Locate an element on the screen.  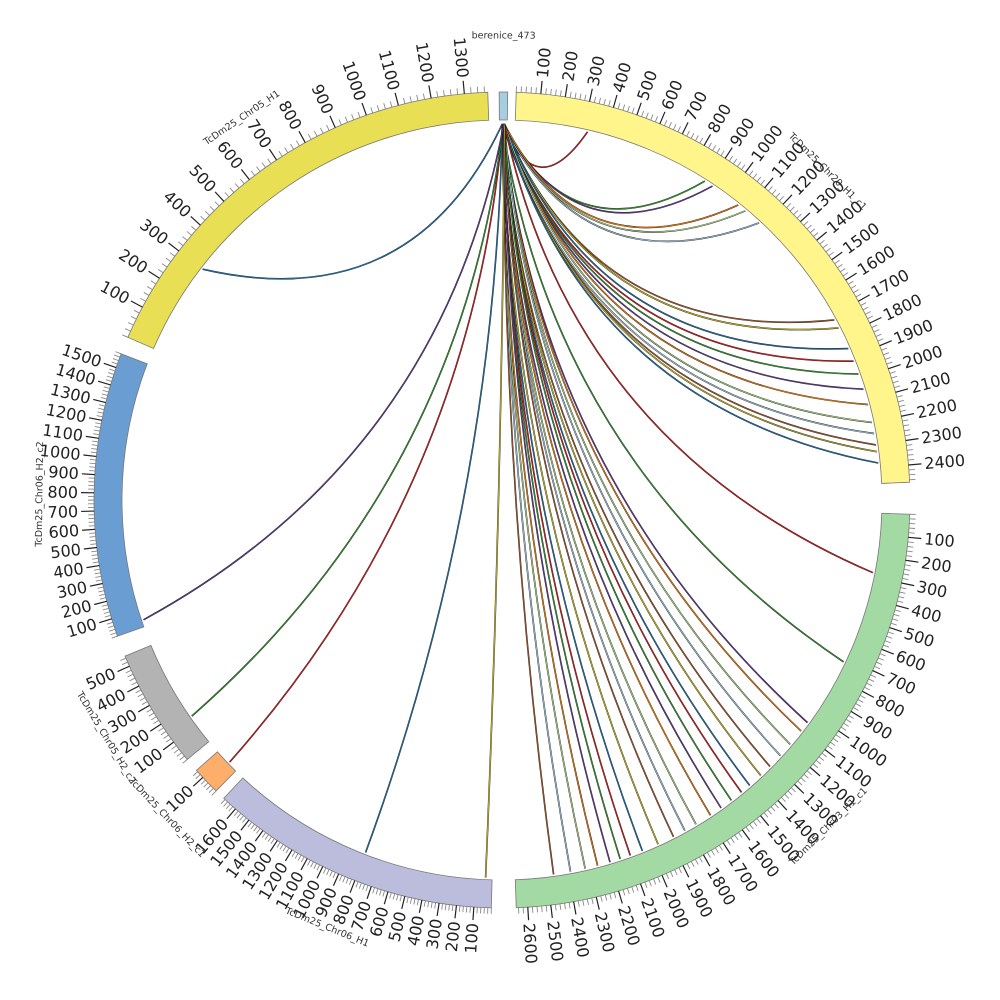
tick-label: 2300 is located at coordinates (941, 435).